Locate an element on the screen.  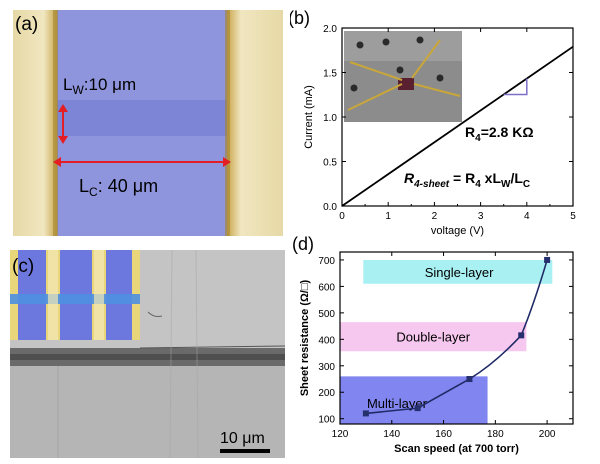
region-label: Multi-layer is located at coordinates (397, 403).